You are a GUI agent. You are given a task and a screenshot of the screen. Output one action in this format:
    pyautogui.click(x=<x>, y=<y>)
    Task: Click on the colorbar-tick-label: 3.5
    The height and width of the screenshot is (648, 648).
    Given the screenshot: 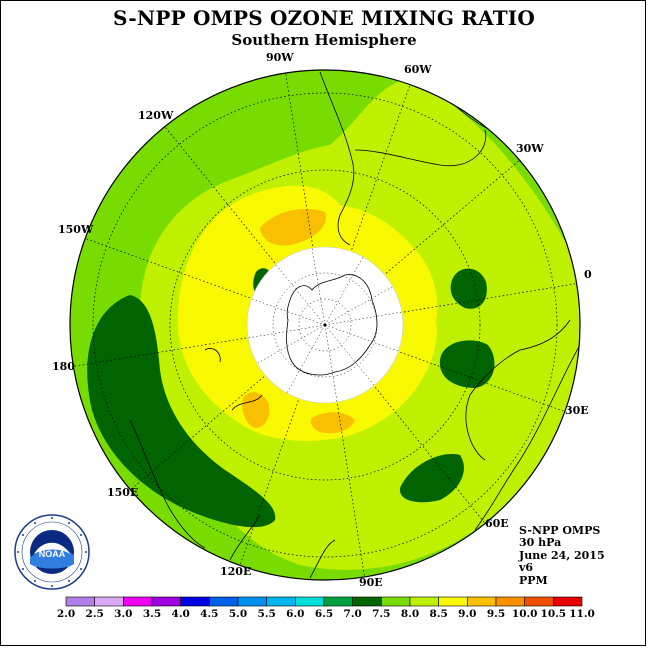 What is the action you would take?
    pyautogui.click(x=152, y=614)
    